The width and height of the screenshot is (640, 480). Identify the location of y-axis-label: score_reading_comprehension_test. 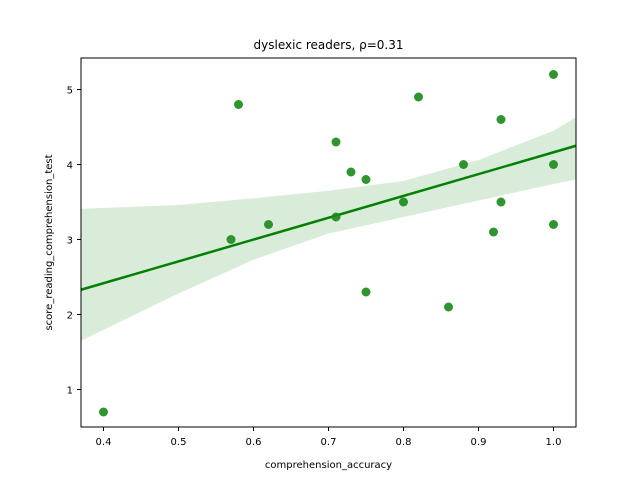
(49, 242).